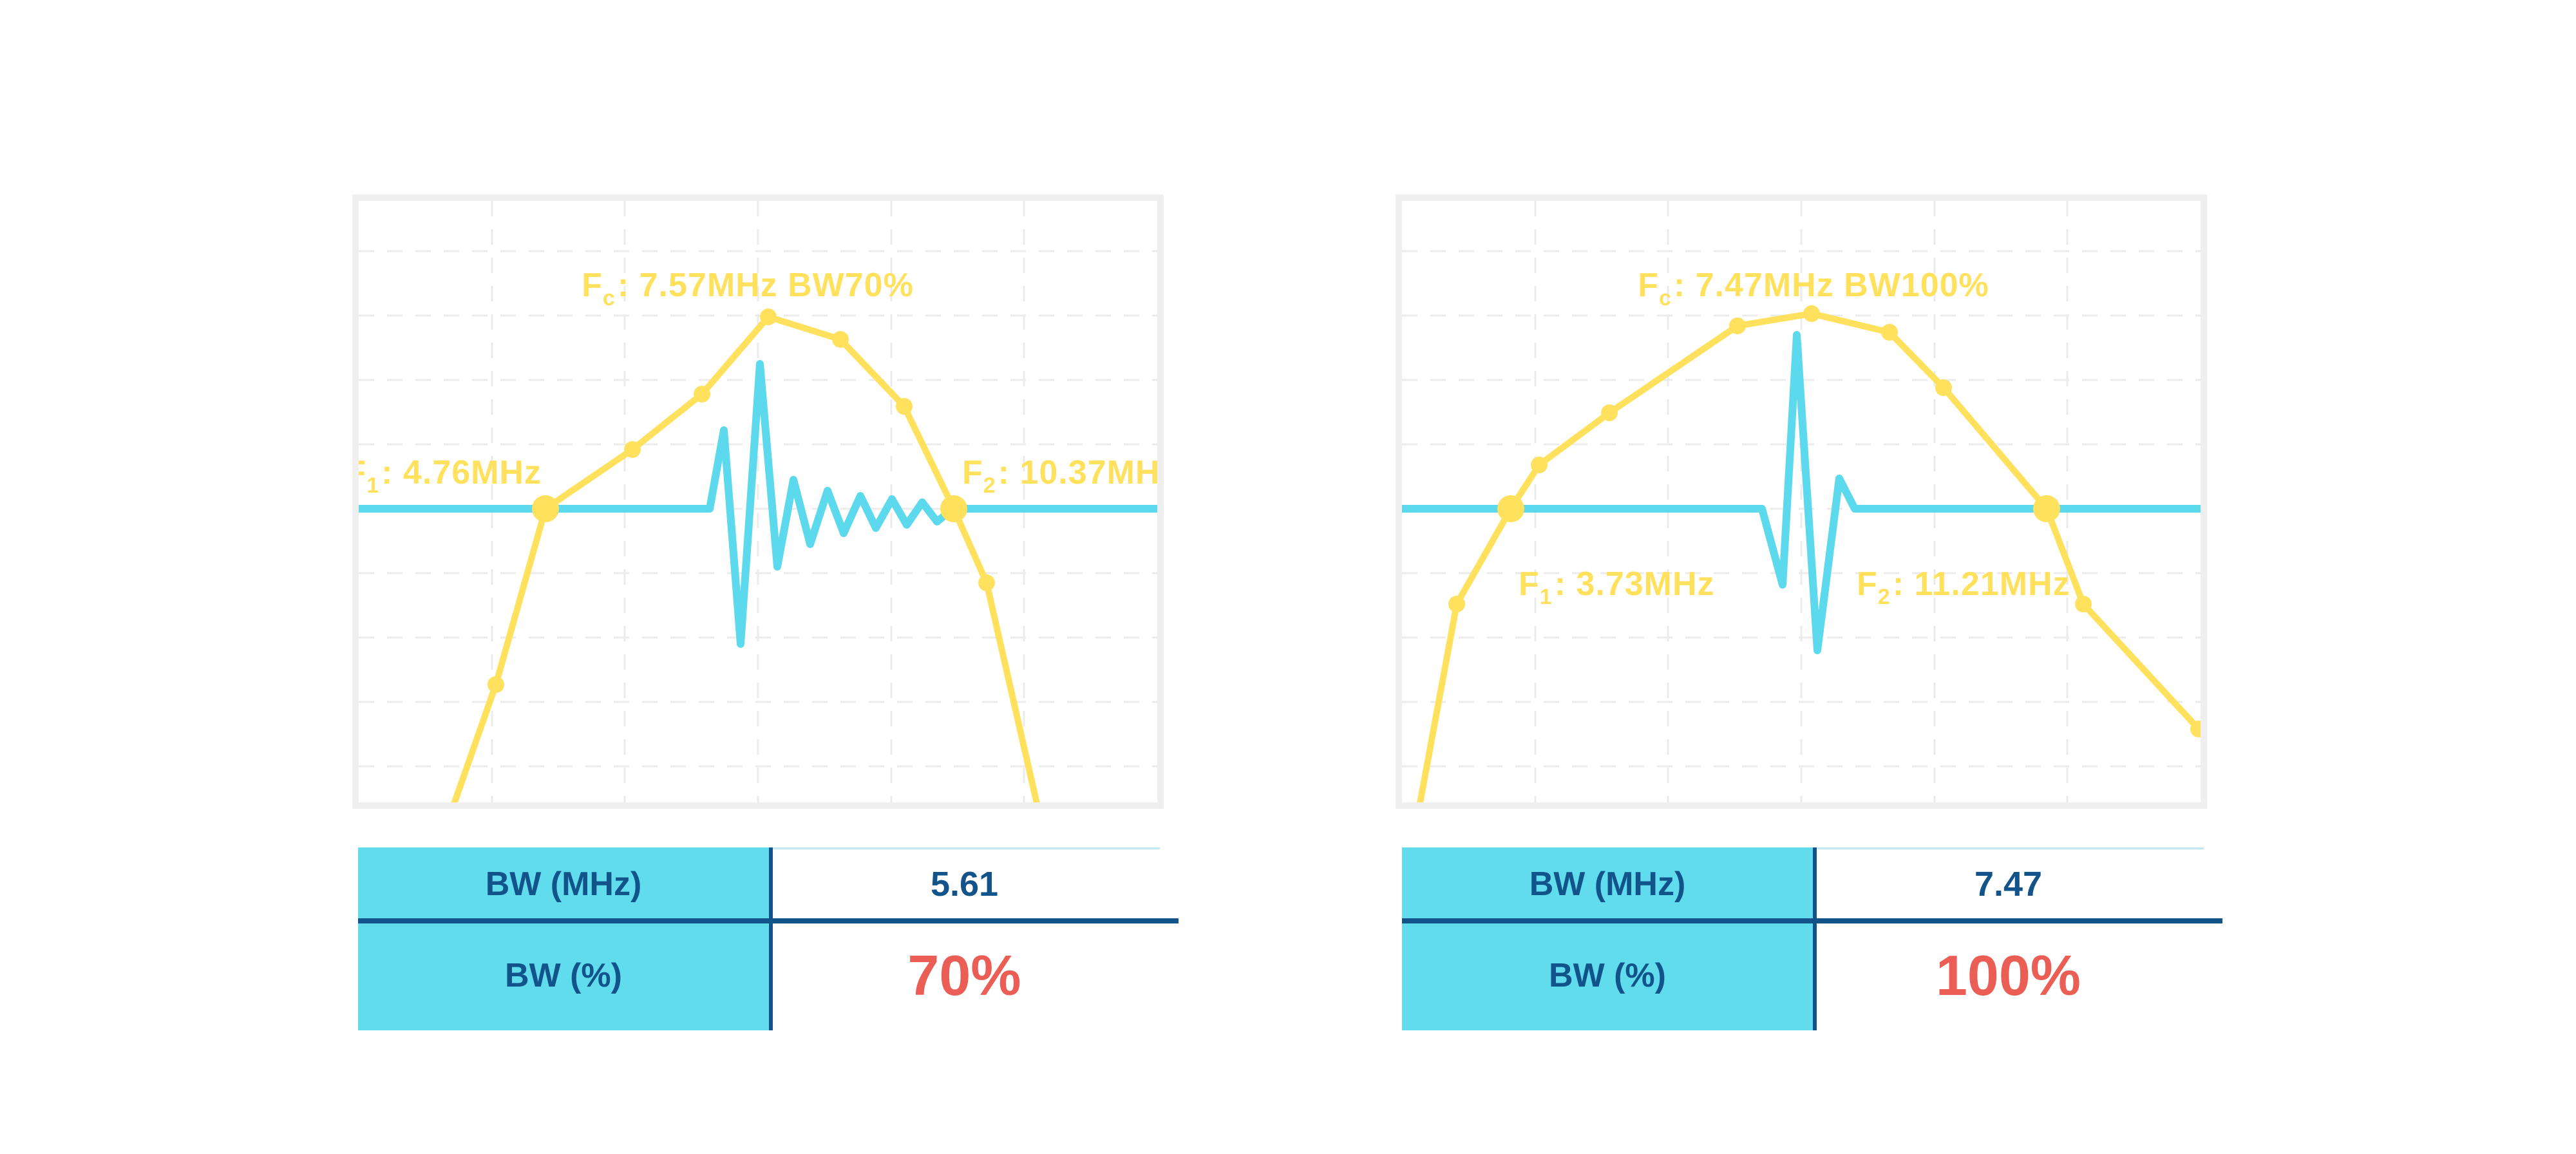 Image resolution: width=2576 pixels, height=1154 pixels. I want to click on bw-table-left: BW (MHz) 5.61 BW (%) 70%, so click(769, 938).